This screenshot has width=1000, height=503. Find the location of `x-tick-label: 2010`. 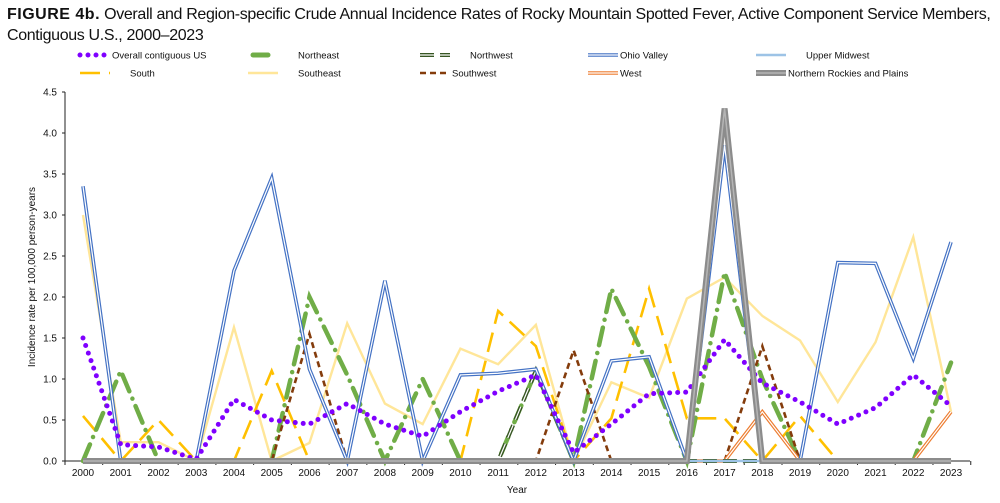

x-tick-label: 2010 is located at coordinates (460, 473).